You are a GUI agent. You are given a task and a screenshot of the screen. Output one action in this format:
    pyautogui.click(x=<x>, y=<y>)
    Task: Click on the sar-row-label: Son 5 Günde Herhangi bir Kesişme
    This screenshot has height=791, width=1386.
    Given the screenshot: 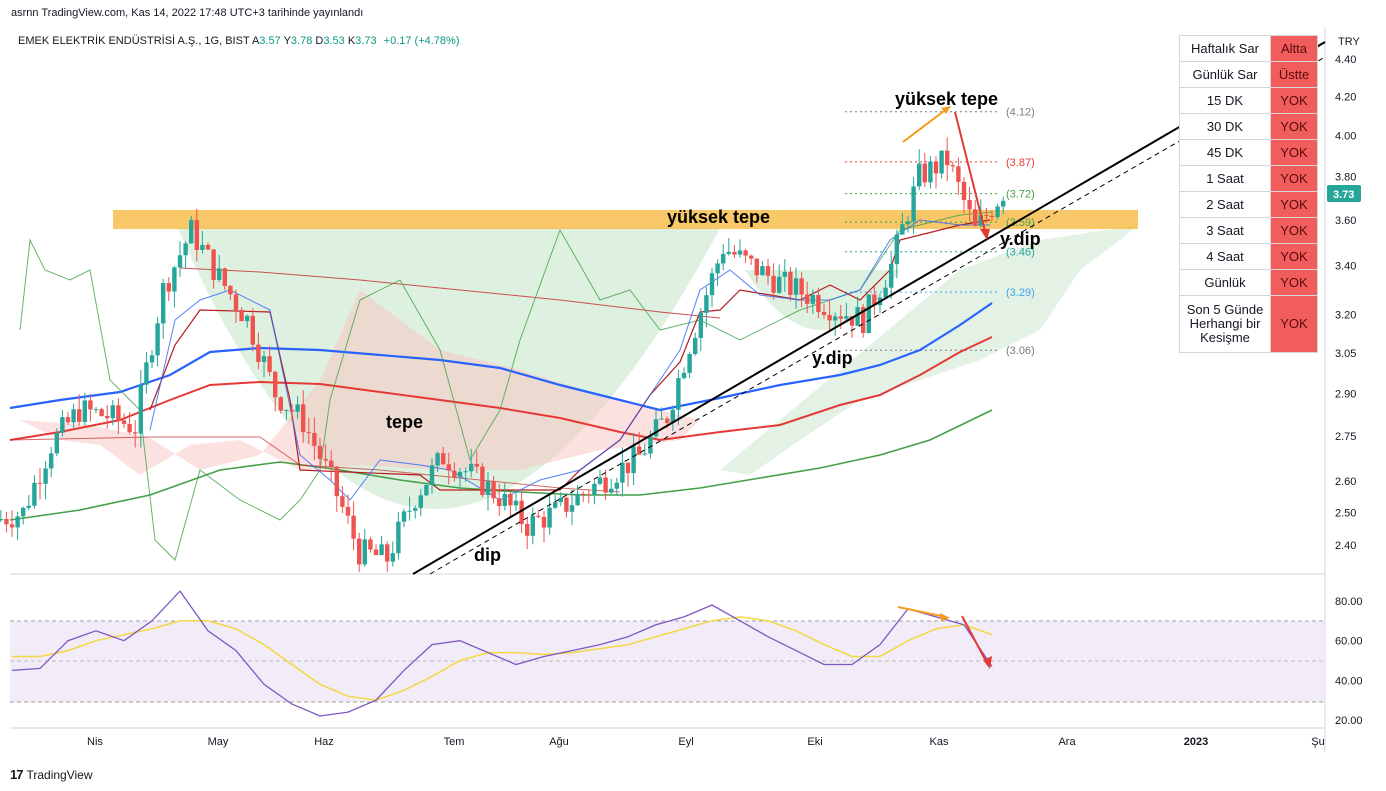 What is the action you would take?
    pyautogui.click(x=1225, y=324)
    